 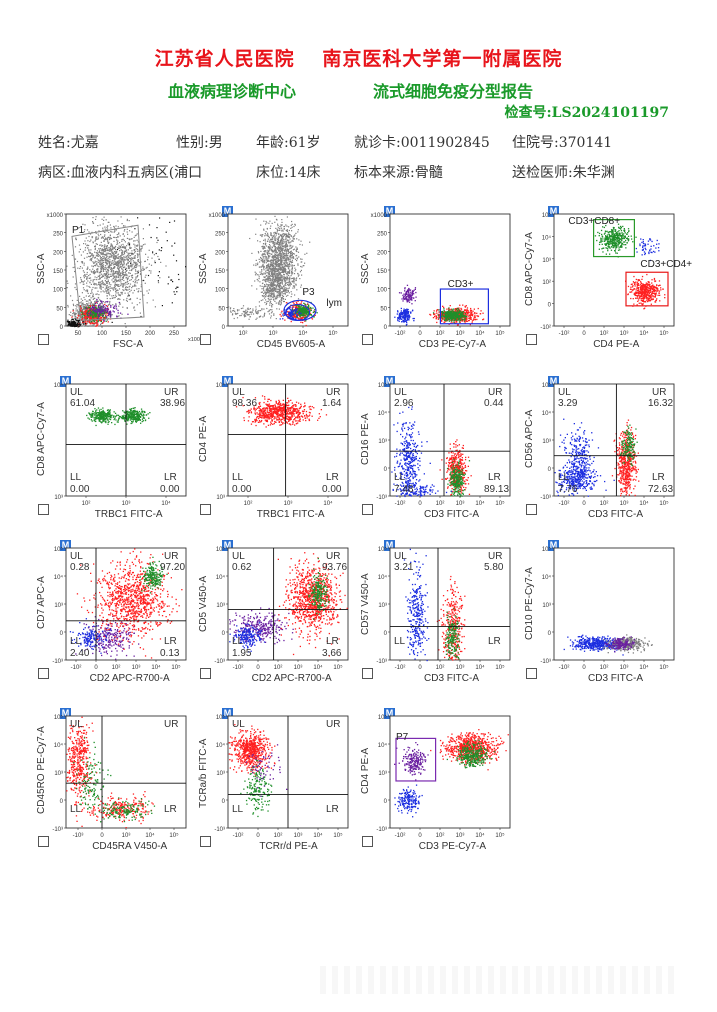 What do you see at coordinates (358, 57) in the screenshot?
I see `report-header-hospitals: 江苏省人民医院 南京医科大学第一附属医院` at bounding box center [358, 57].